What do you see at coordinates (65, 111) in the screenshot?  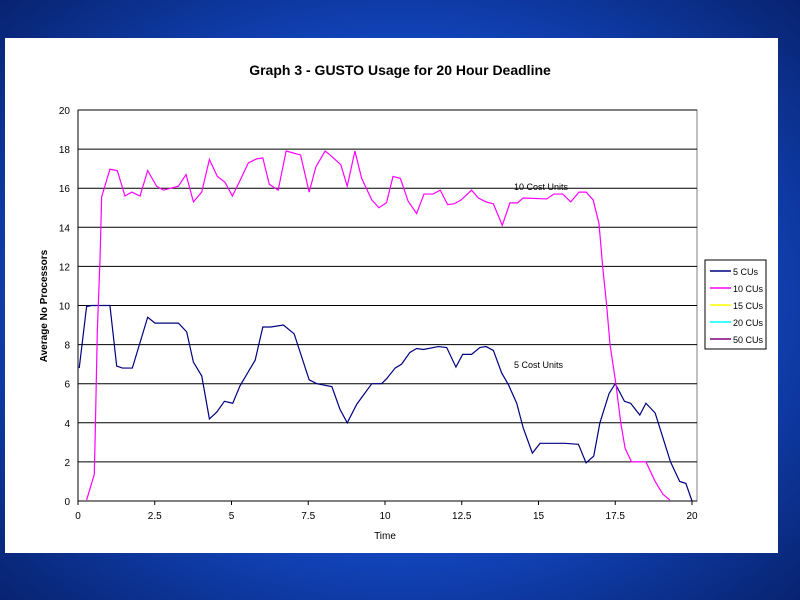 I see `y-tick-label: 20` at bounding box center [65, 111].